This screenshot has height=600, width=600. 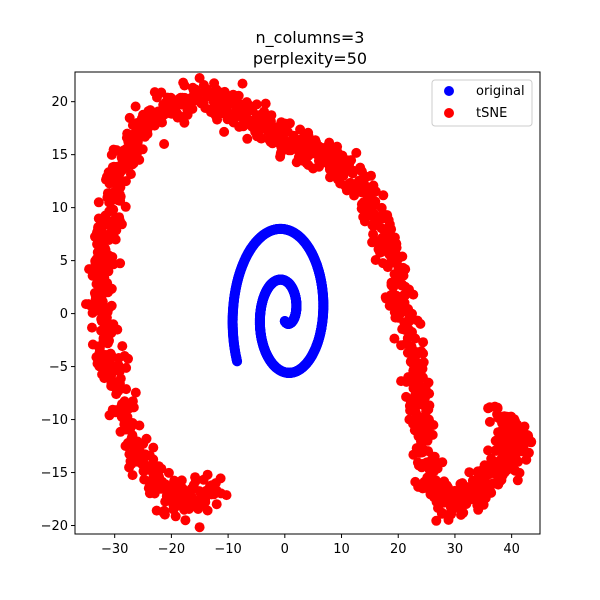 I want to click on y-tick-label: −15, so click(x=54, y=473).